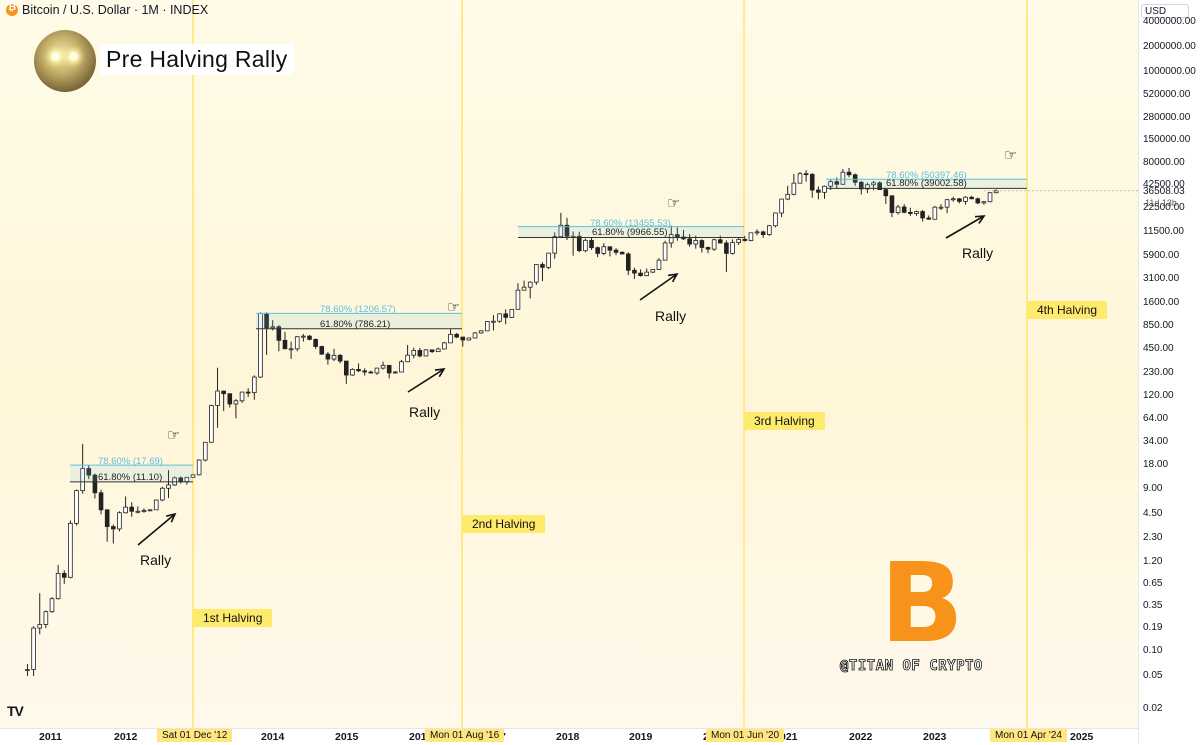 The width and height of the screenshot is (1200, 745). I want to click on halving-date-tag: Mon 01 Aug '16, so click(465, 735).